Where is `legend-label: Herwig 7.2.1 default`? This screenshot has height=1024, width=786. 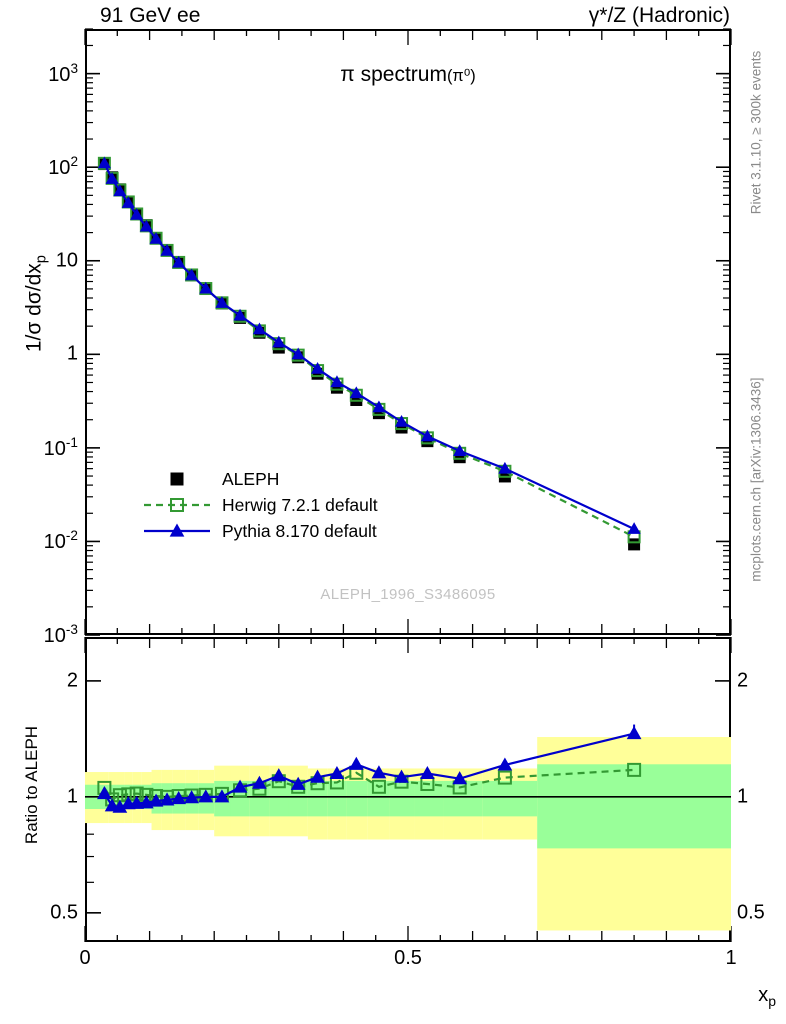 legend-label: Herwig 7.2.1 default is located at coordinates (300, 505).